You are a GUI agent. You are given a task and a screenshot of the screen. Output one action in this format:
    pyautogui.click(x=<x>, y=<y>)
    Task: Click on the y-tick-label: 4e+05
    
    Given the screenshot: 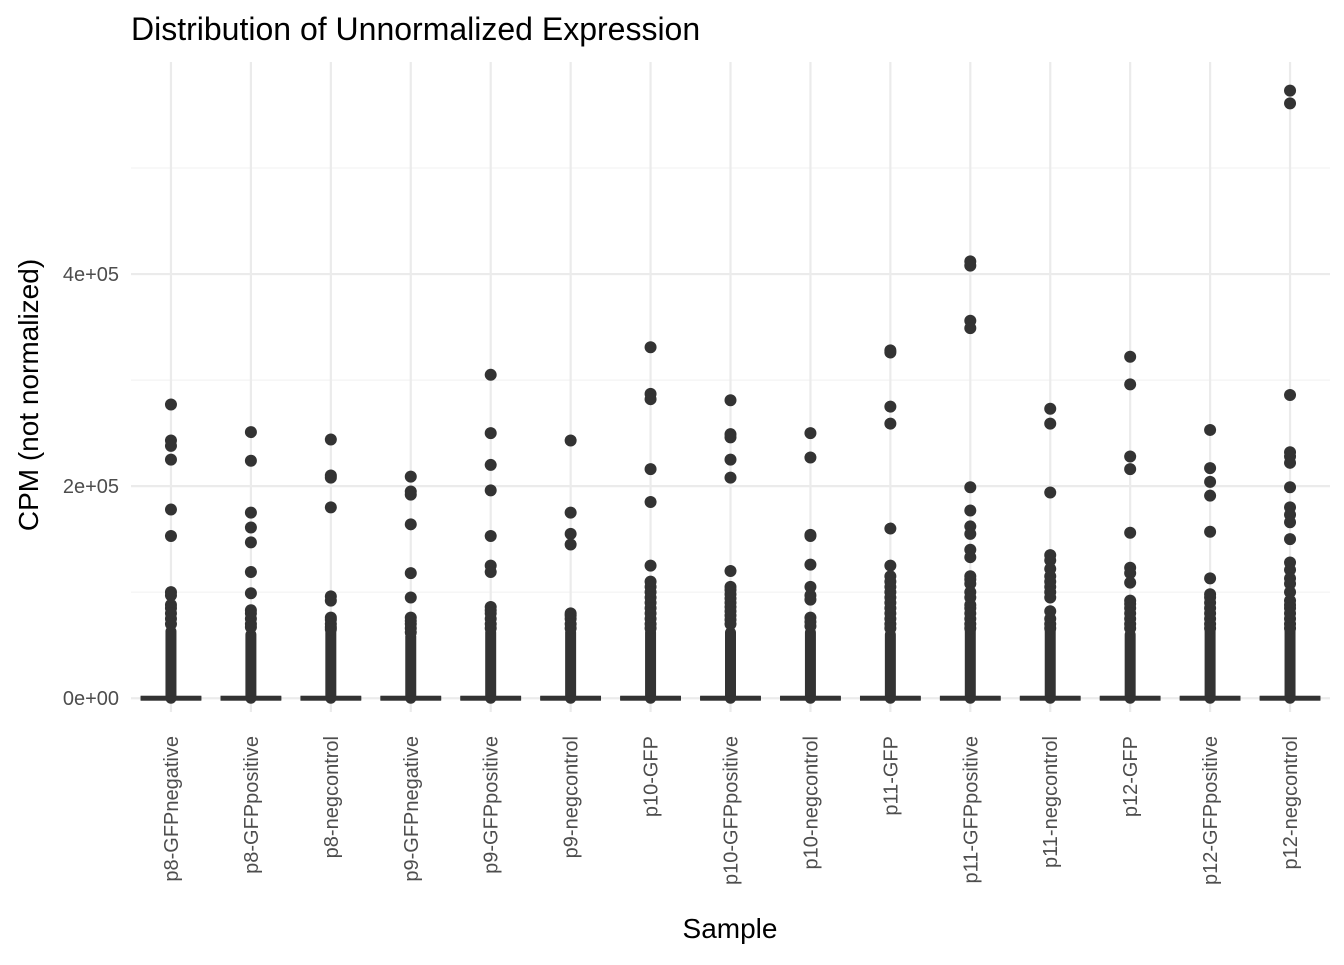 What is the action you would take?
    pyautogui.click(x=91, y=275)
    